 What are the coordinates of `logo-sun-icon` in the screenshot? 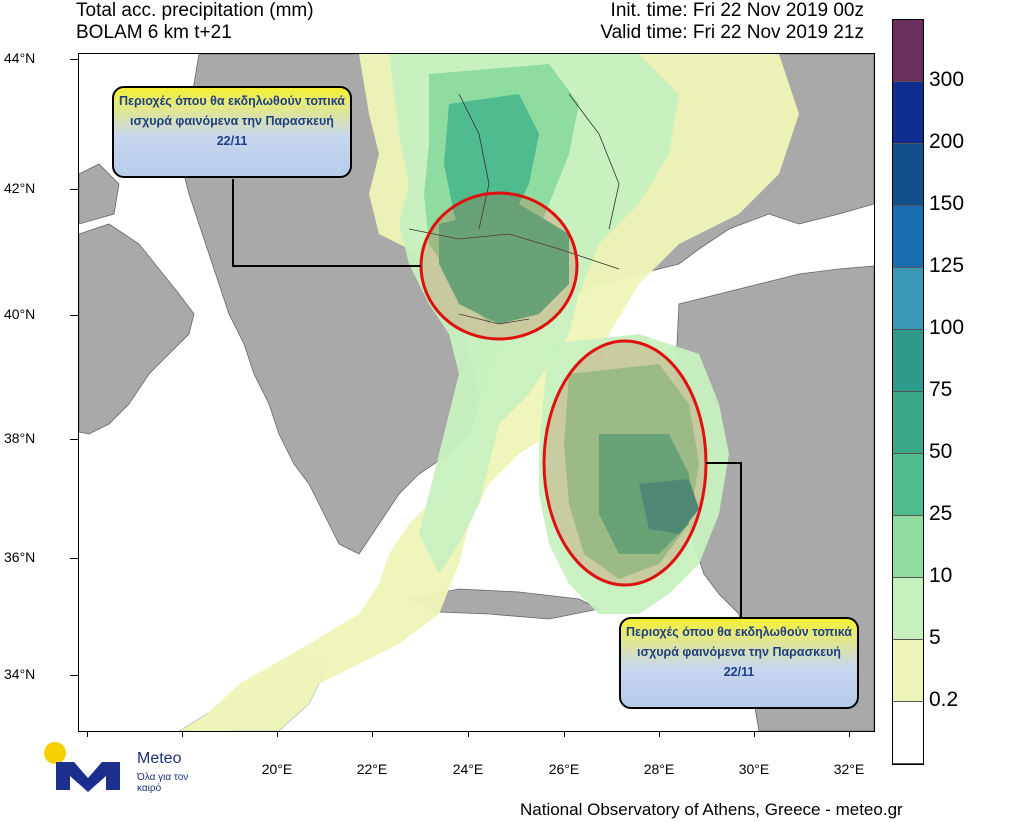 It's located at (55, 753).